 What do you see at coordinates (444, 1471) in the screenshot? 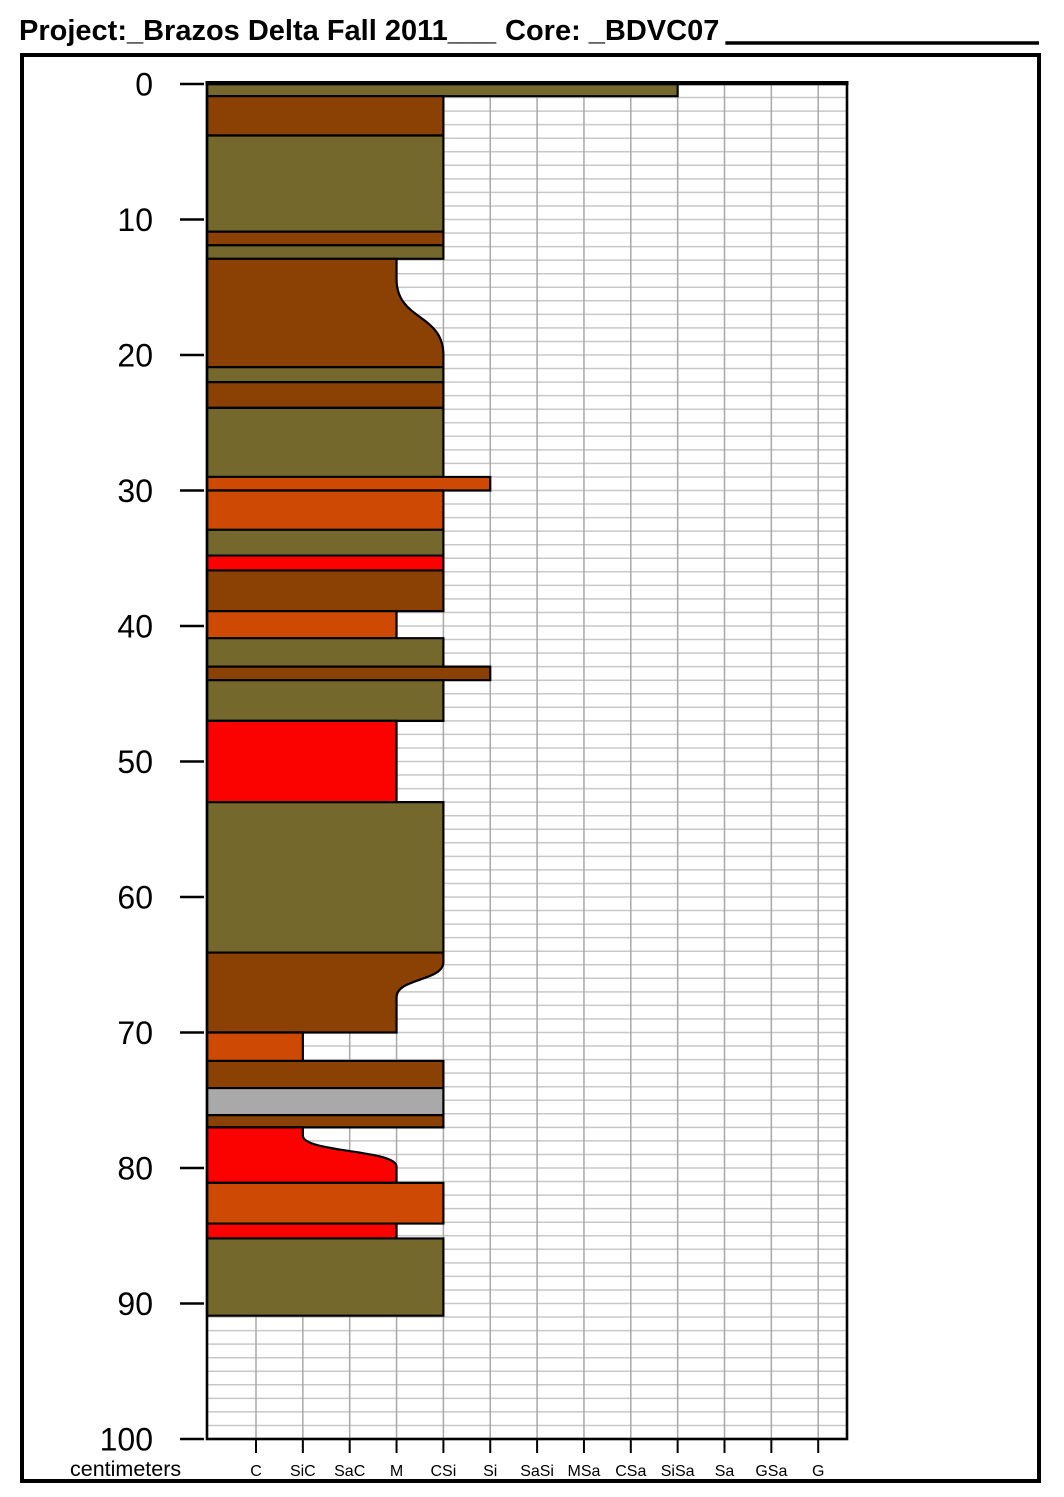
I see `grain-size-tick-label: CSi` at bounding box center [444, 1471].